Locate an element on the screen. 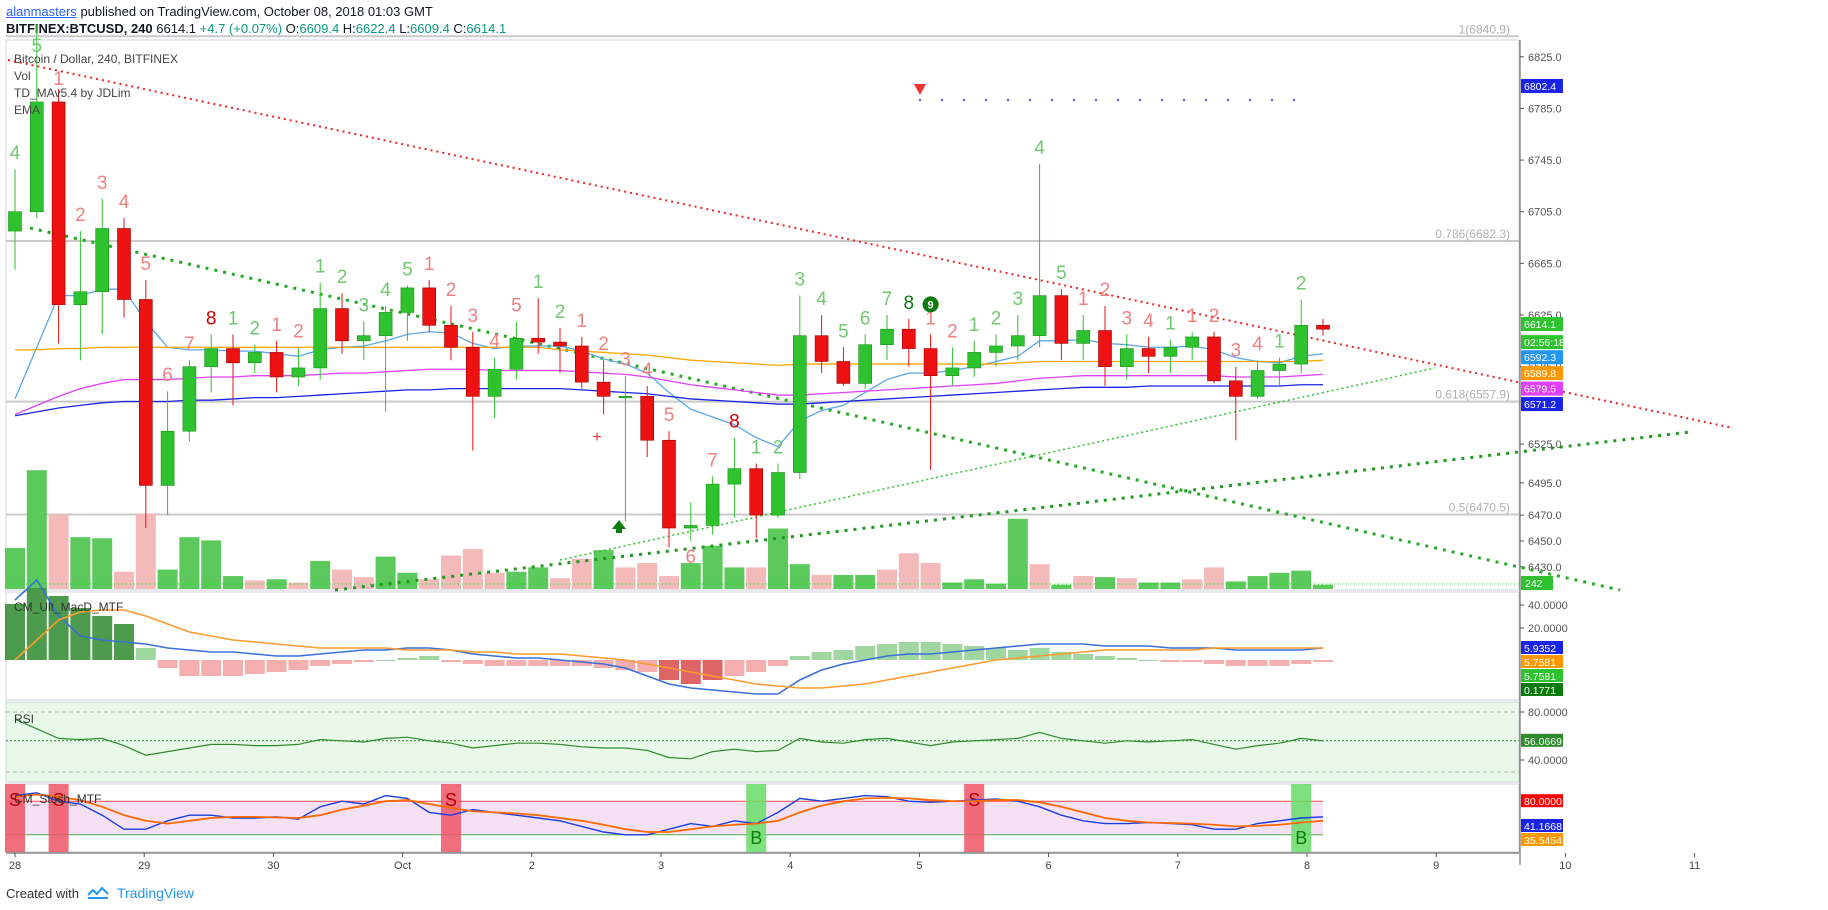  high-value: 6622.4 is located at coordinates (375, 28).